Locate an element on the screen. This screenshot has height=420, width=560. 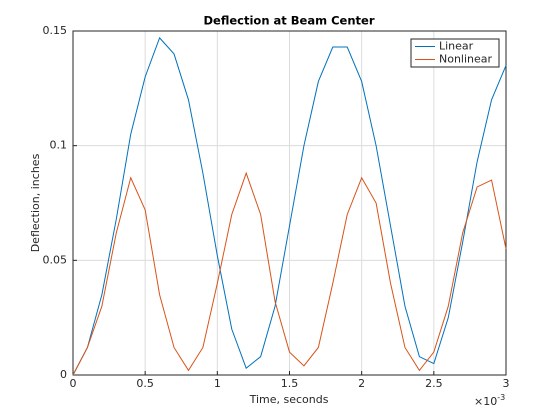
x-tick-label: 2.5 is located at coordinates (434, 383).